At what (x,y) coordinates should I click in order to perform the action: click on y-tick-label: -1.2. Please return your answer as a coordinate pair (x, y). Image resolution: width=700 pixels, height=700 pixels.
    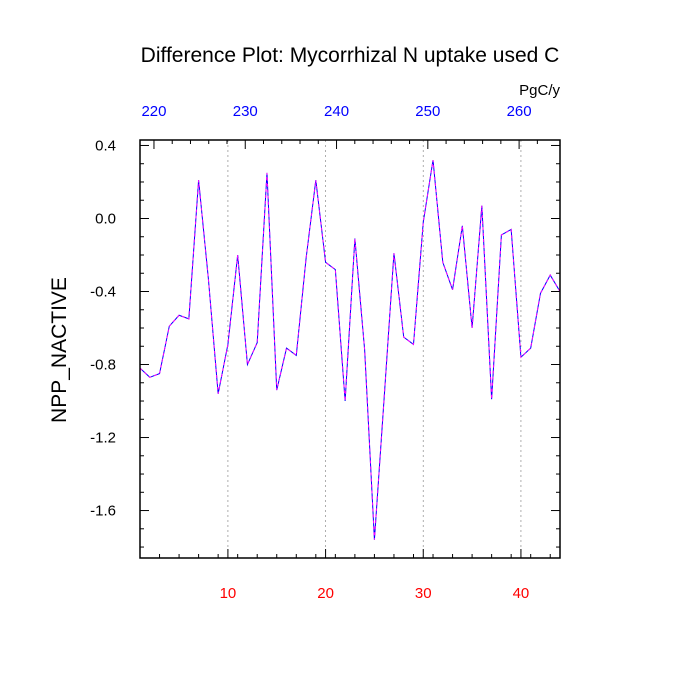
    Looking at the image, I should click on (103, 438).